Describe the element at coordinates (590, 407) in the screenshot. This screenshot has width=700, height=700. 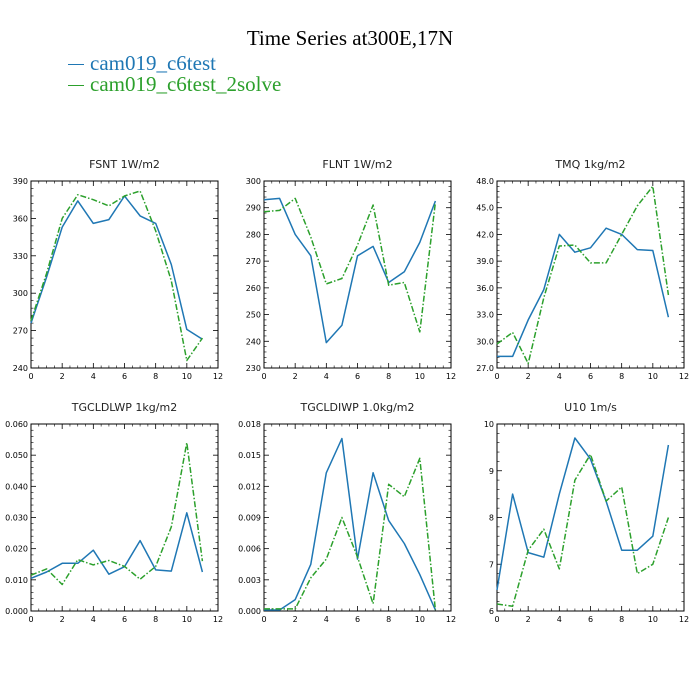
I see `panel-title: U10 1m/s` at that location.